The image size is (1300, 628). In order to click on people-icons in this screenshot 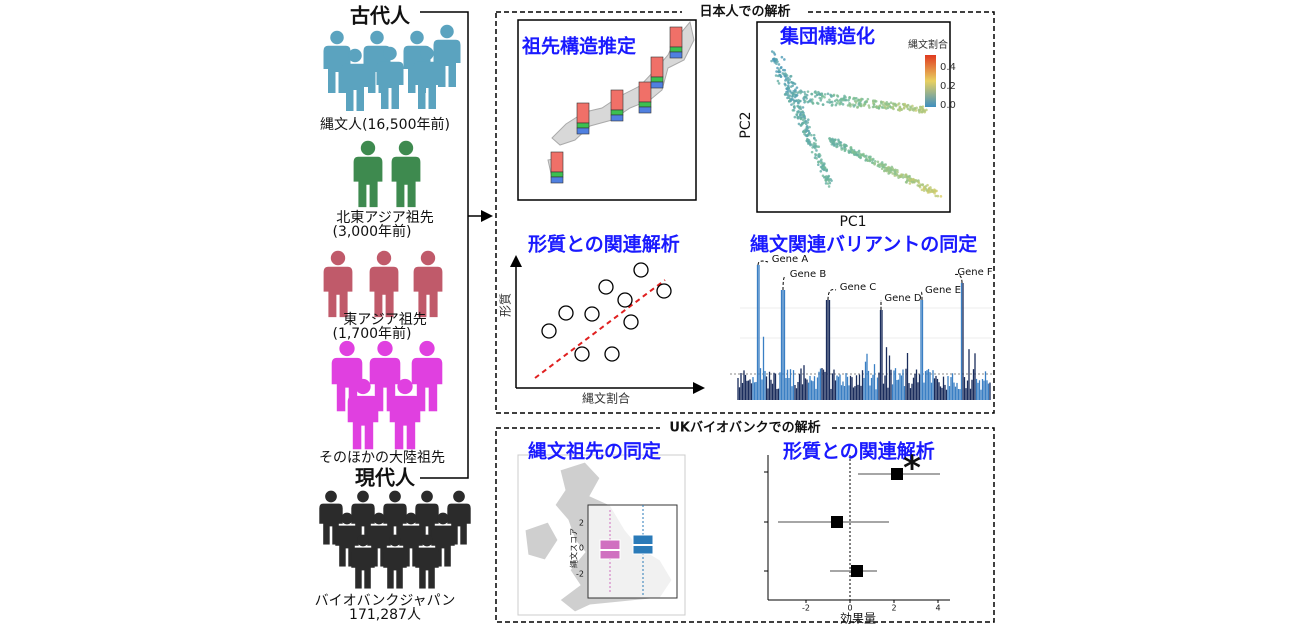, I will do `click(395, 306)`.